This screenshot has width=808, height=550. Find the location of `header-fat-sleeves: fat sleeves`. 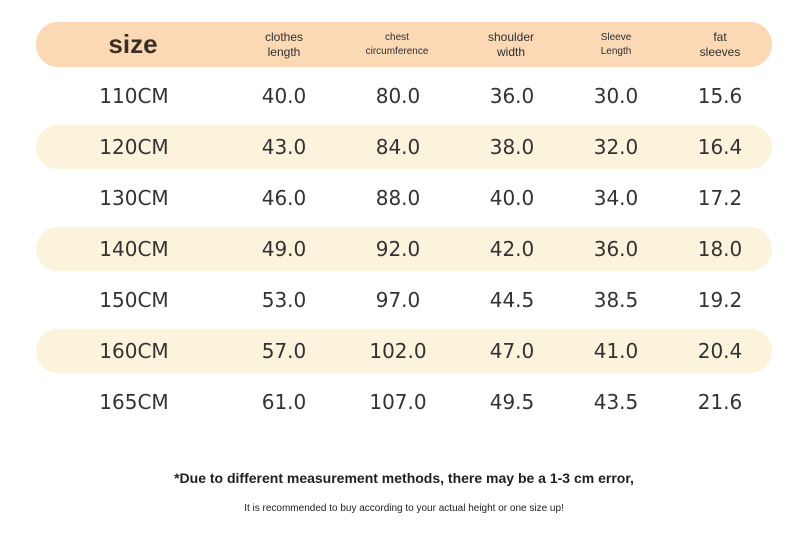

header-fat-sleeves: fat sleeves is located at coordinates (720, 44).